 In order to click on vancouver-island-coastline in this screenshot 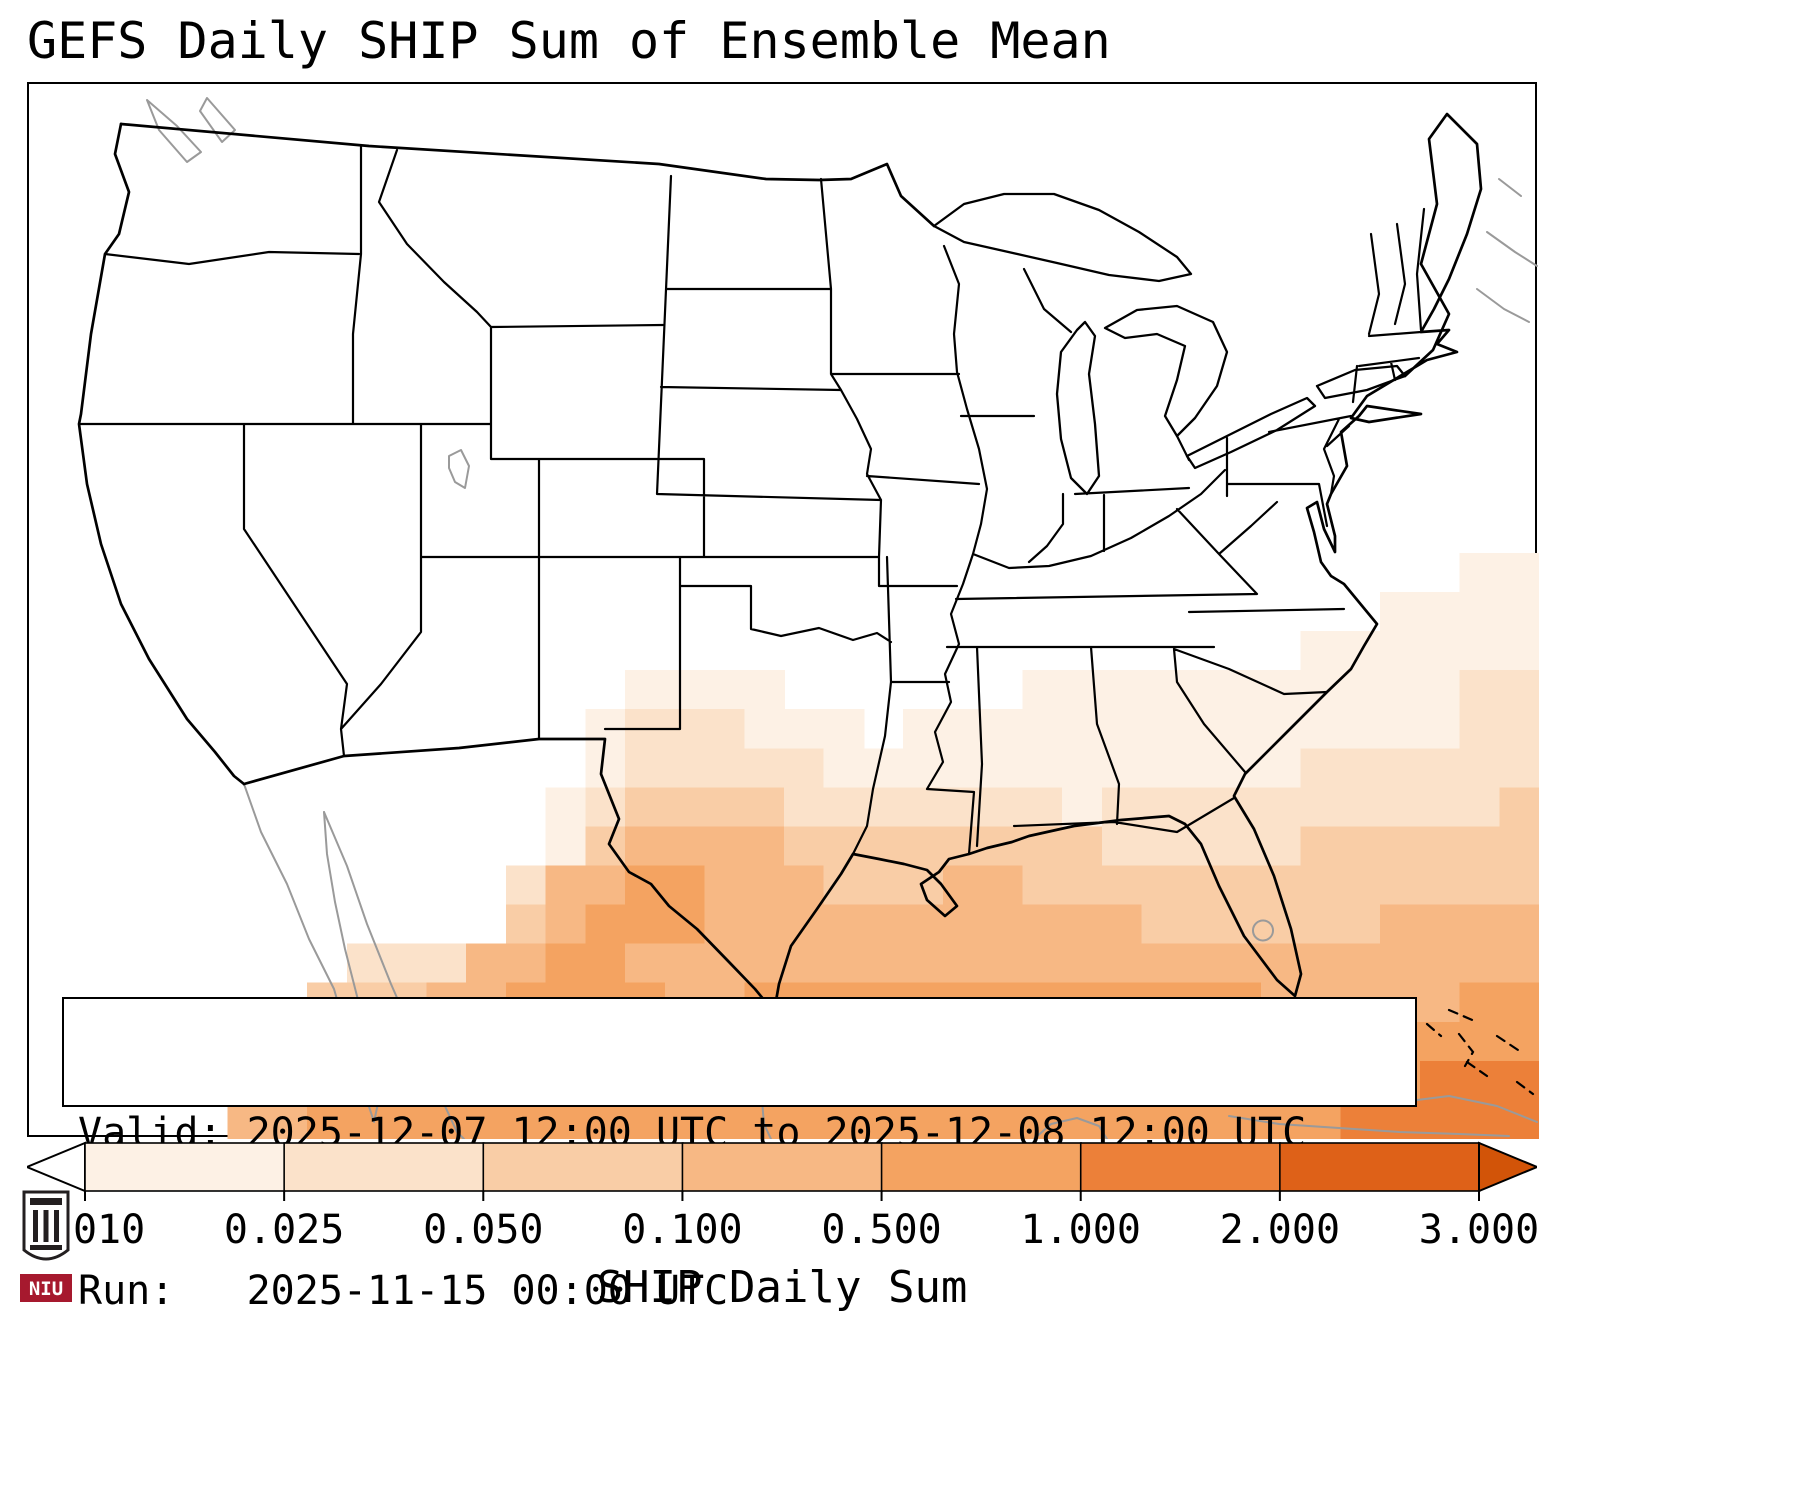, I will do `click(191, 130)`.